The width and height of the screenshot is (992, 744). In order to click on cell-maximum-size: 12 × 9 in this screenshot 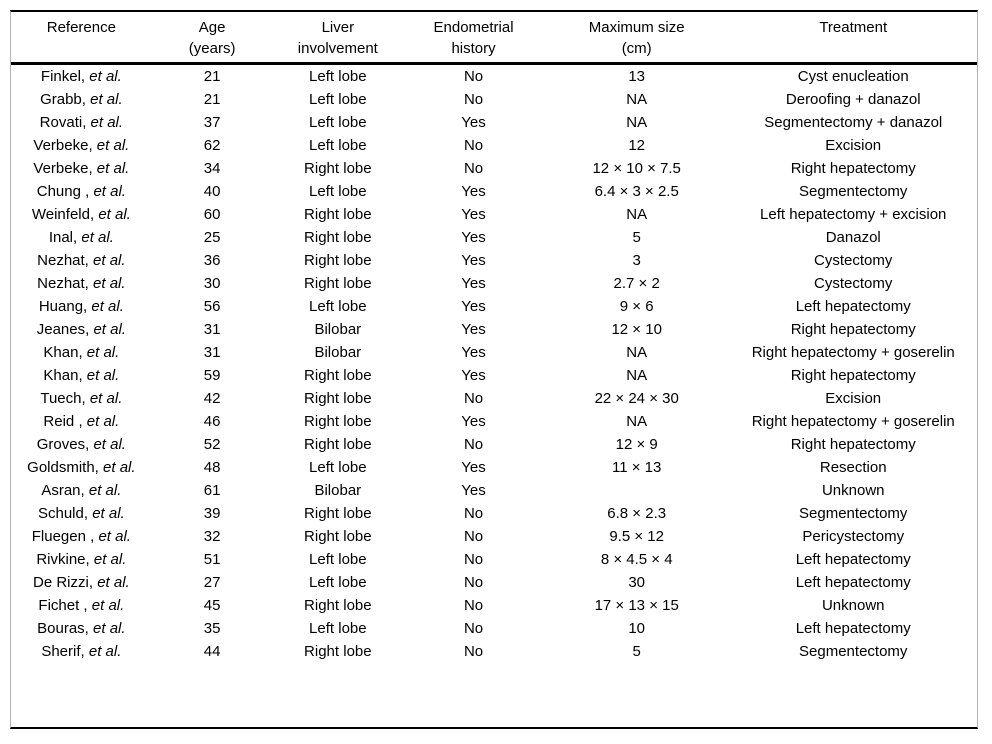, I will do `click(636, 444)`.